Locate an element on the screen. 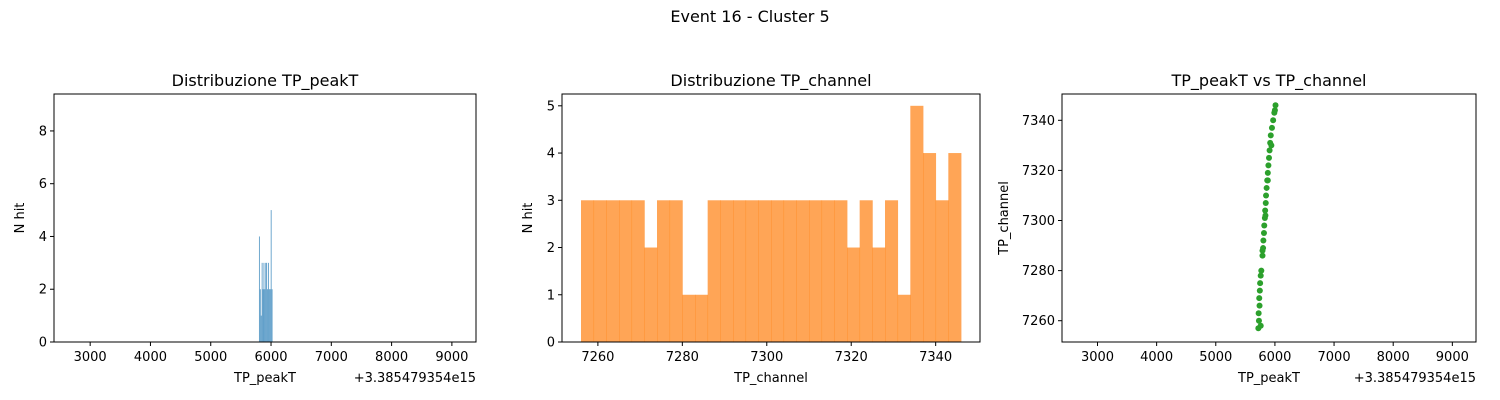  y-tick-label: 8 is located at coordinates (43, 131).